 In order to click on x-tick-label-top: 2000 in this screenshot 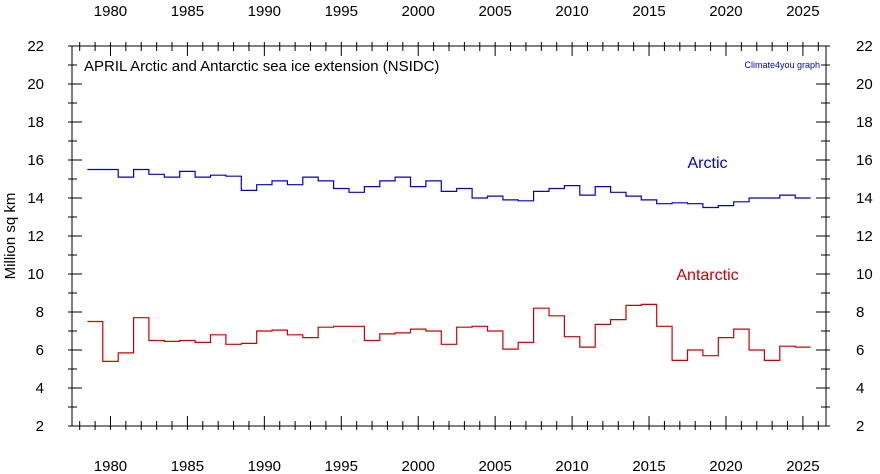, I will do `click(418, 11)`.